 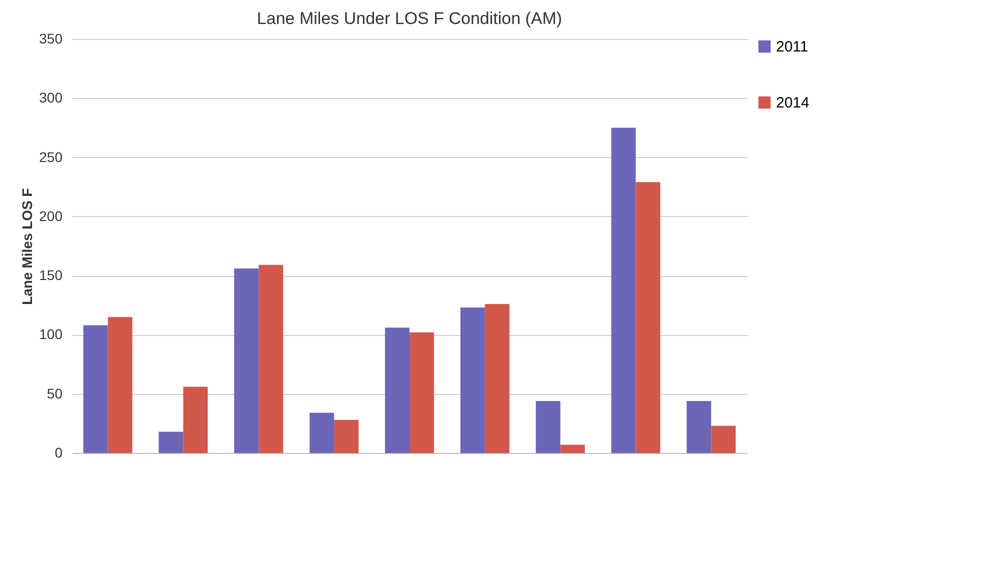 I want to click on y-tick-label: 50, so click(x=54, y=393).